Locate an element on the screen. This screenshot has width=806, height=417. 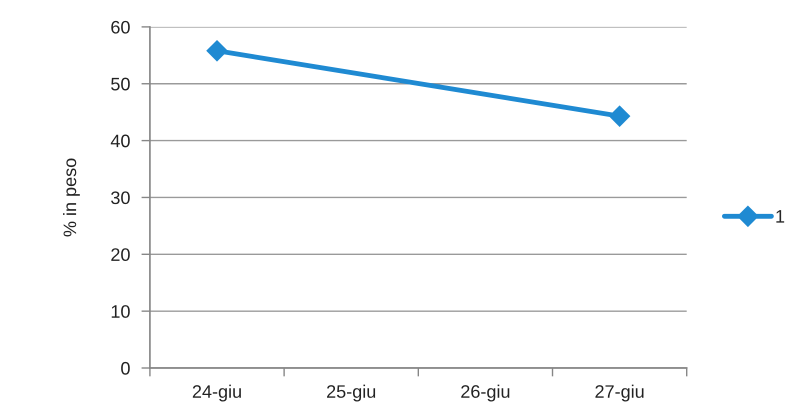
y-tick-label: 50 is located at coordinates (120, 84).